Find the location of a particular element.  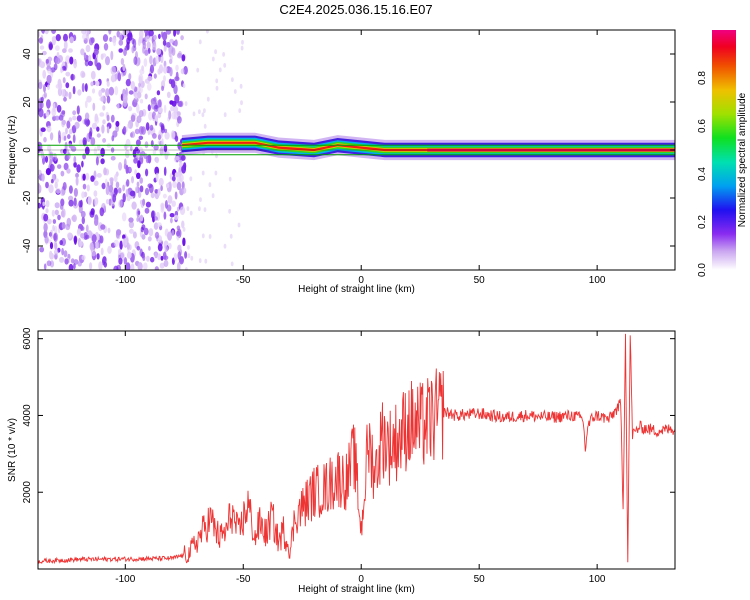

x-tick-label: -50 is located at coordinates (243, 280).